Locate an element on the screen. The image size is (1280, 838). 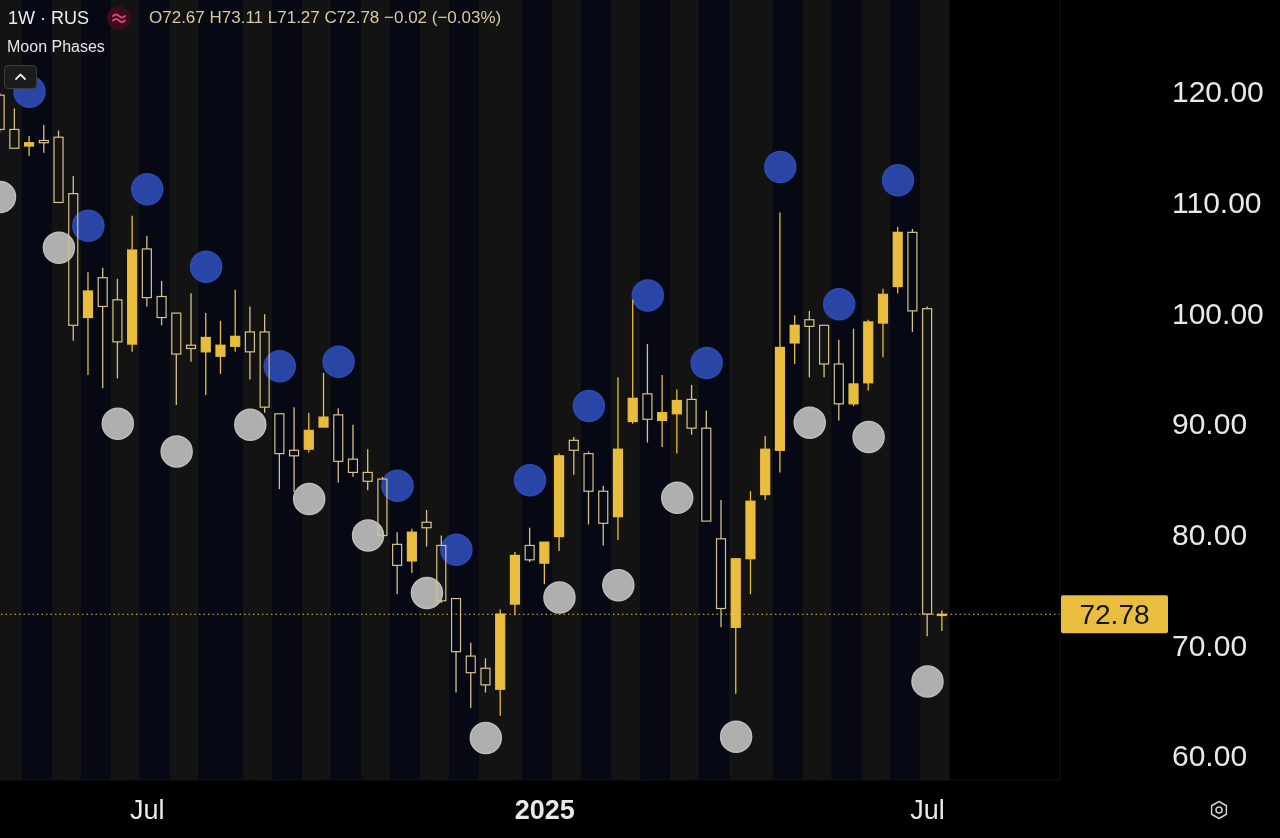
y-tick-label: 100.00 is located at coordinates (1218, 313).